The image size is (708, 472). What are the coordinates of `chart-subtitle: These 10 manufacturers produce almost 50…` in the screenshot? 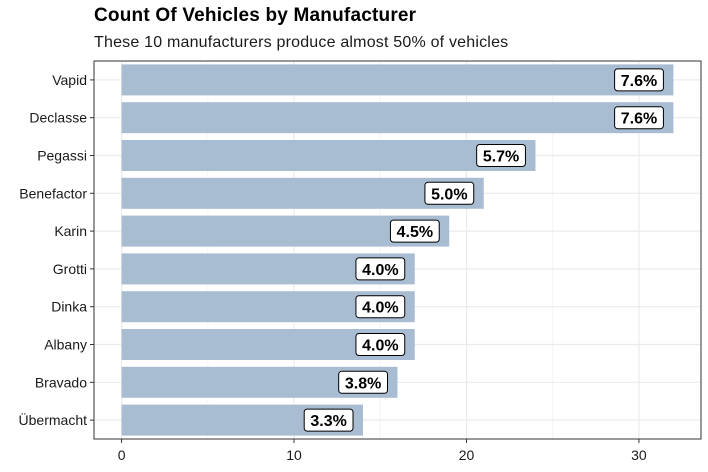 It's located at (301, 42).